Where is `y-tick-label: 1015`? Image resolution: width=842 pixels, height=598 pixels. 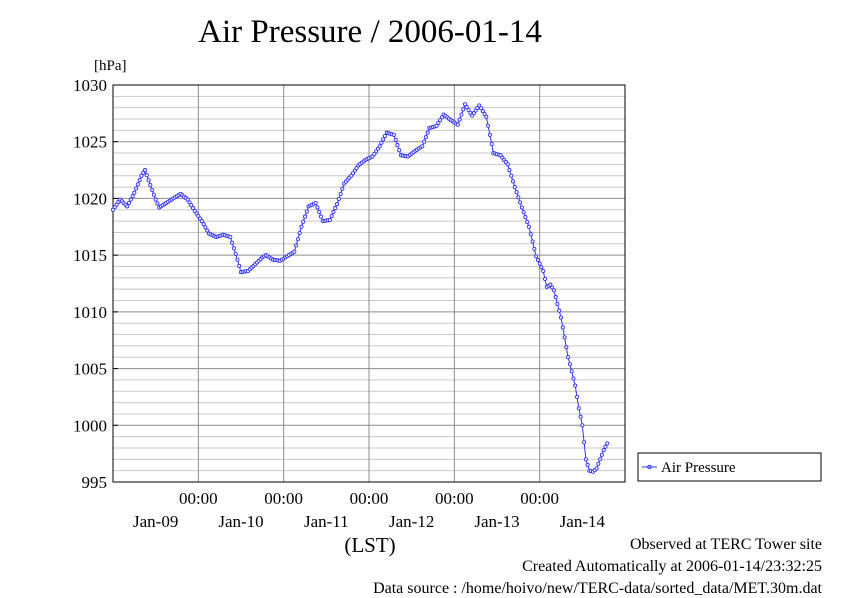
y-tick-label: 1015 is located at coordinates (90, 255).